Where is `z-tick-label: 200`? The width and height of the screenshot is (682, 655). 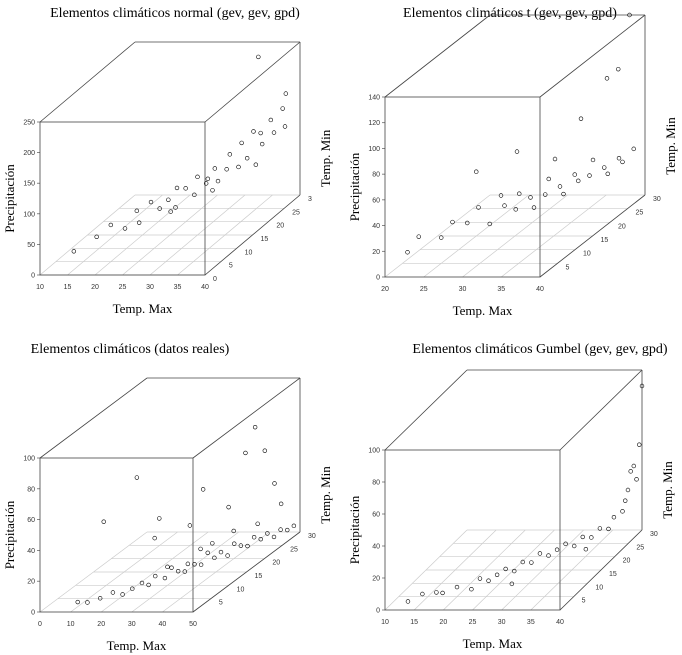
z-tick-label: 200 is located at coordinates (29, 153).